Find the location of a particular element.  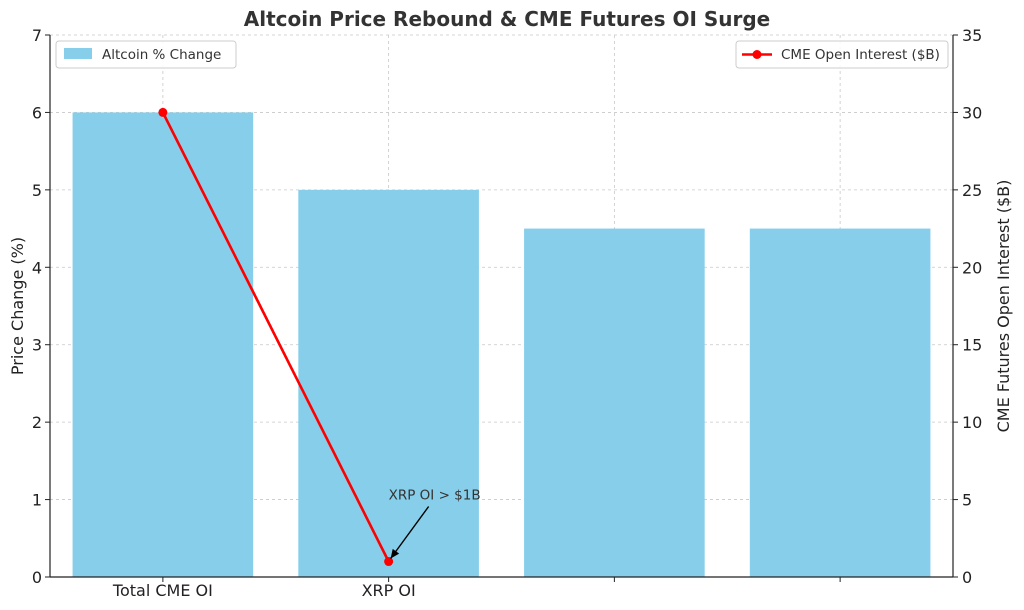

annotation-arrow is located at coordinates (410, 532).